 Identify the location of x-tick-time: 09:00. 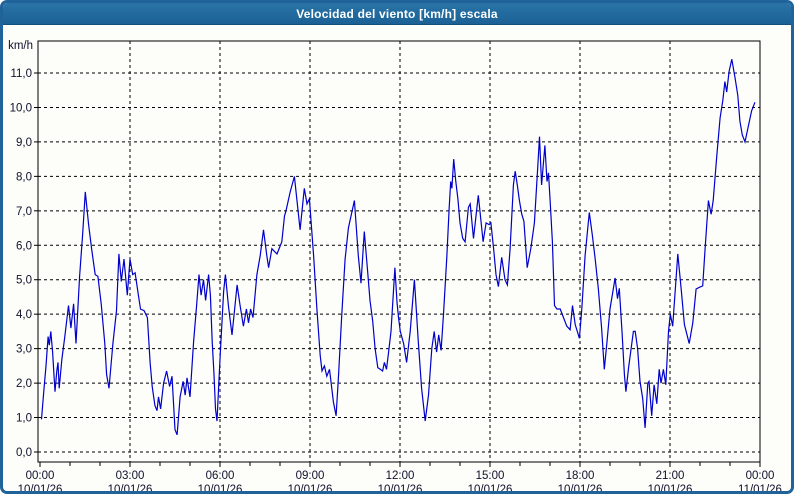
(310, 476).